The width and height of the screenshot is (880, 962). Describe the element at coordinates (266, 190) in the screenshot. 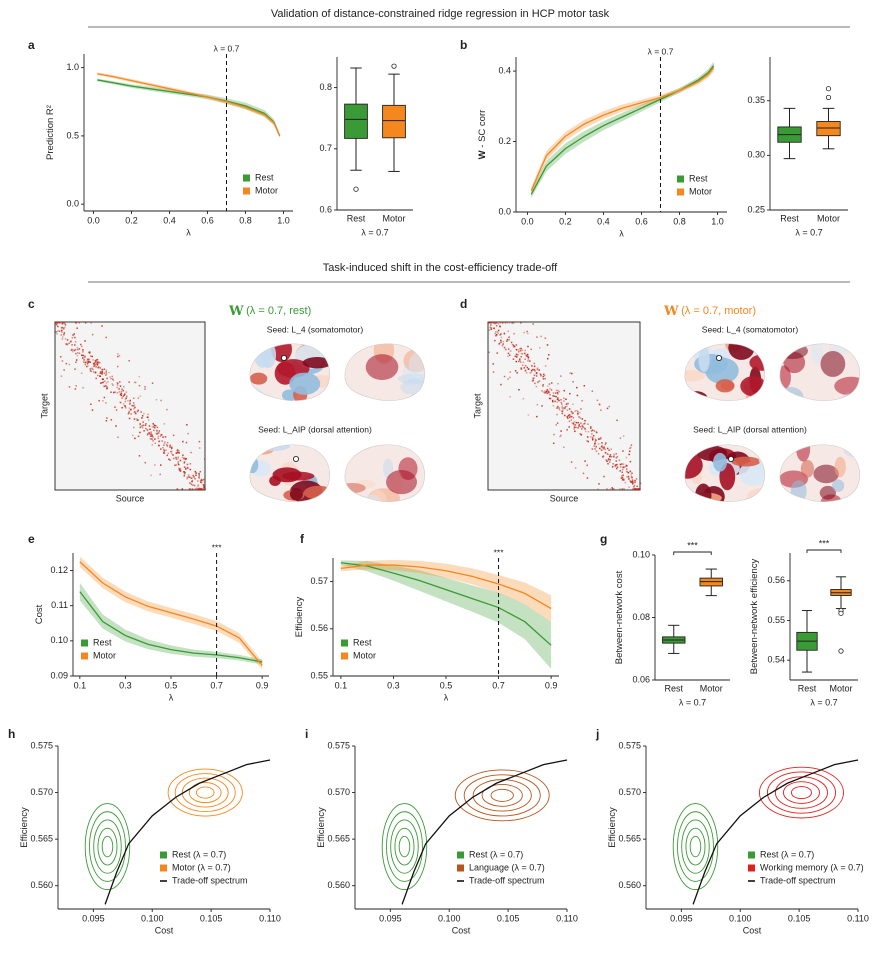

I see `legend-label: Motor` at that location.